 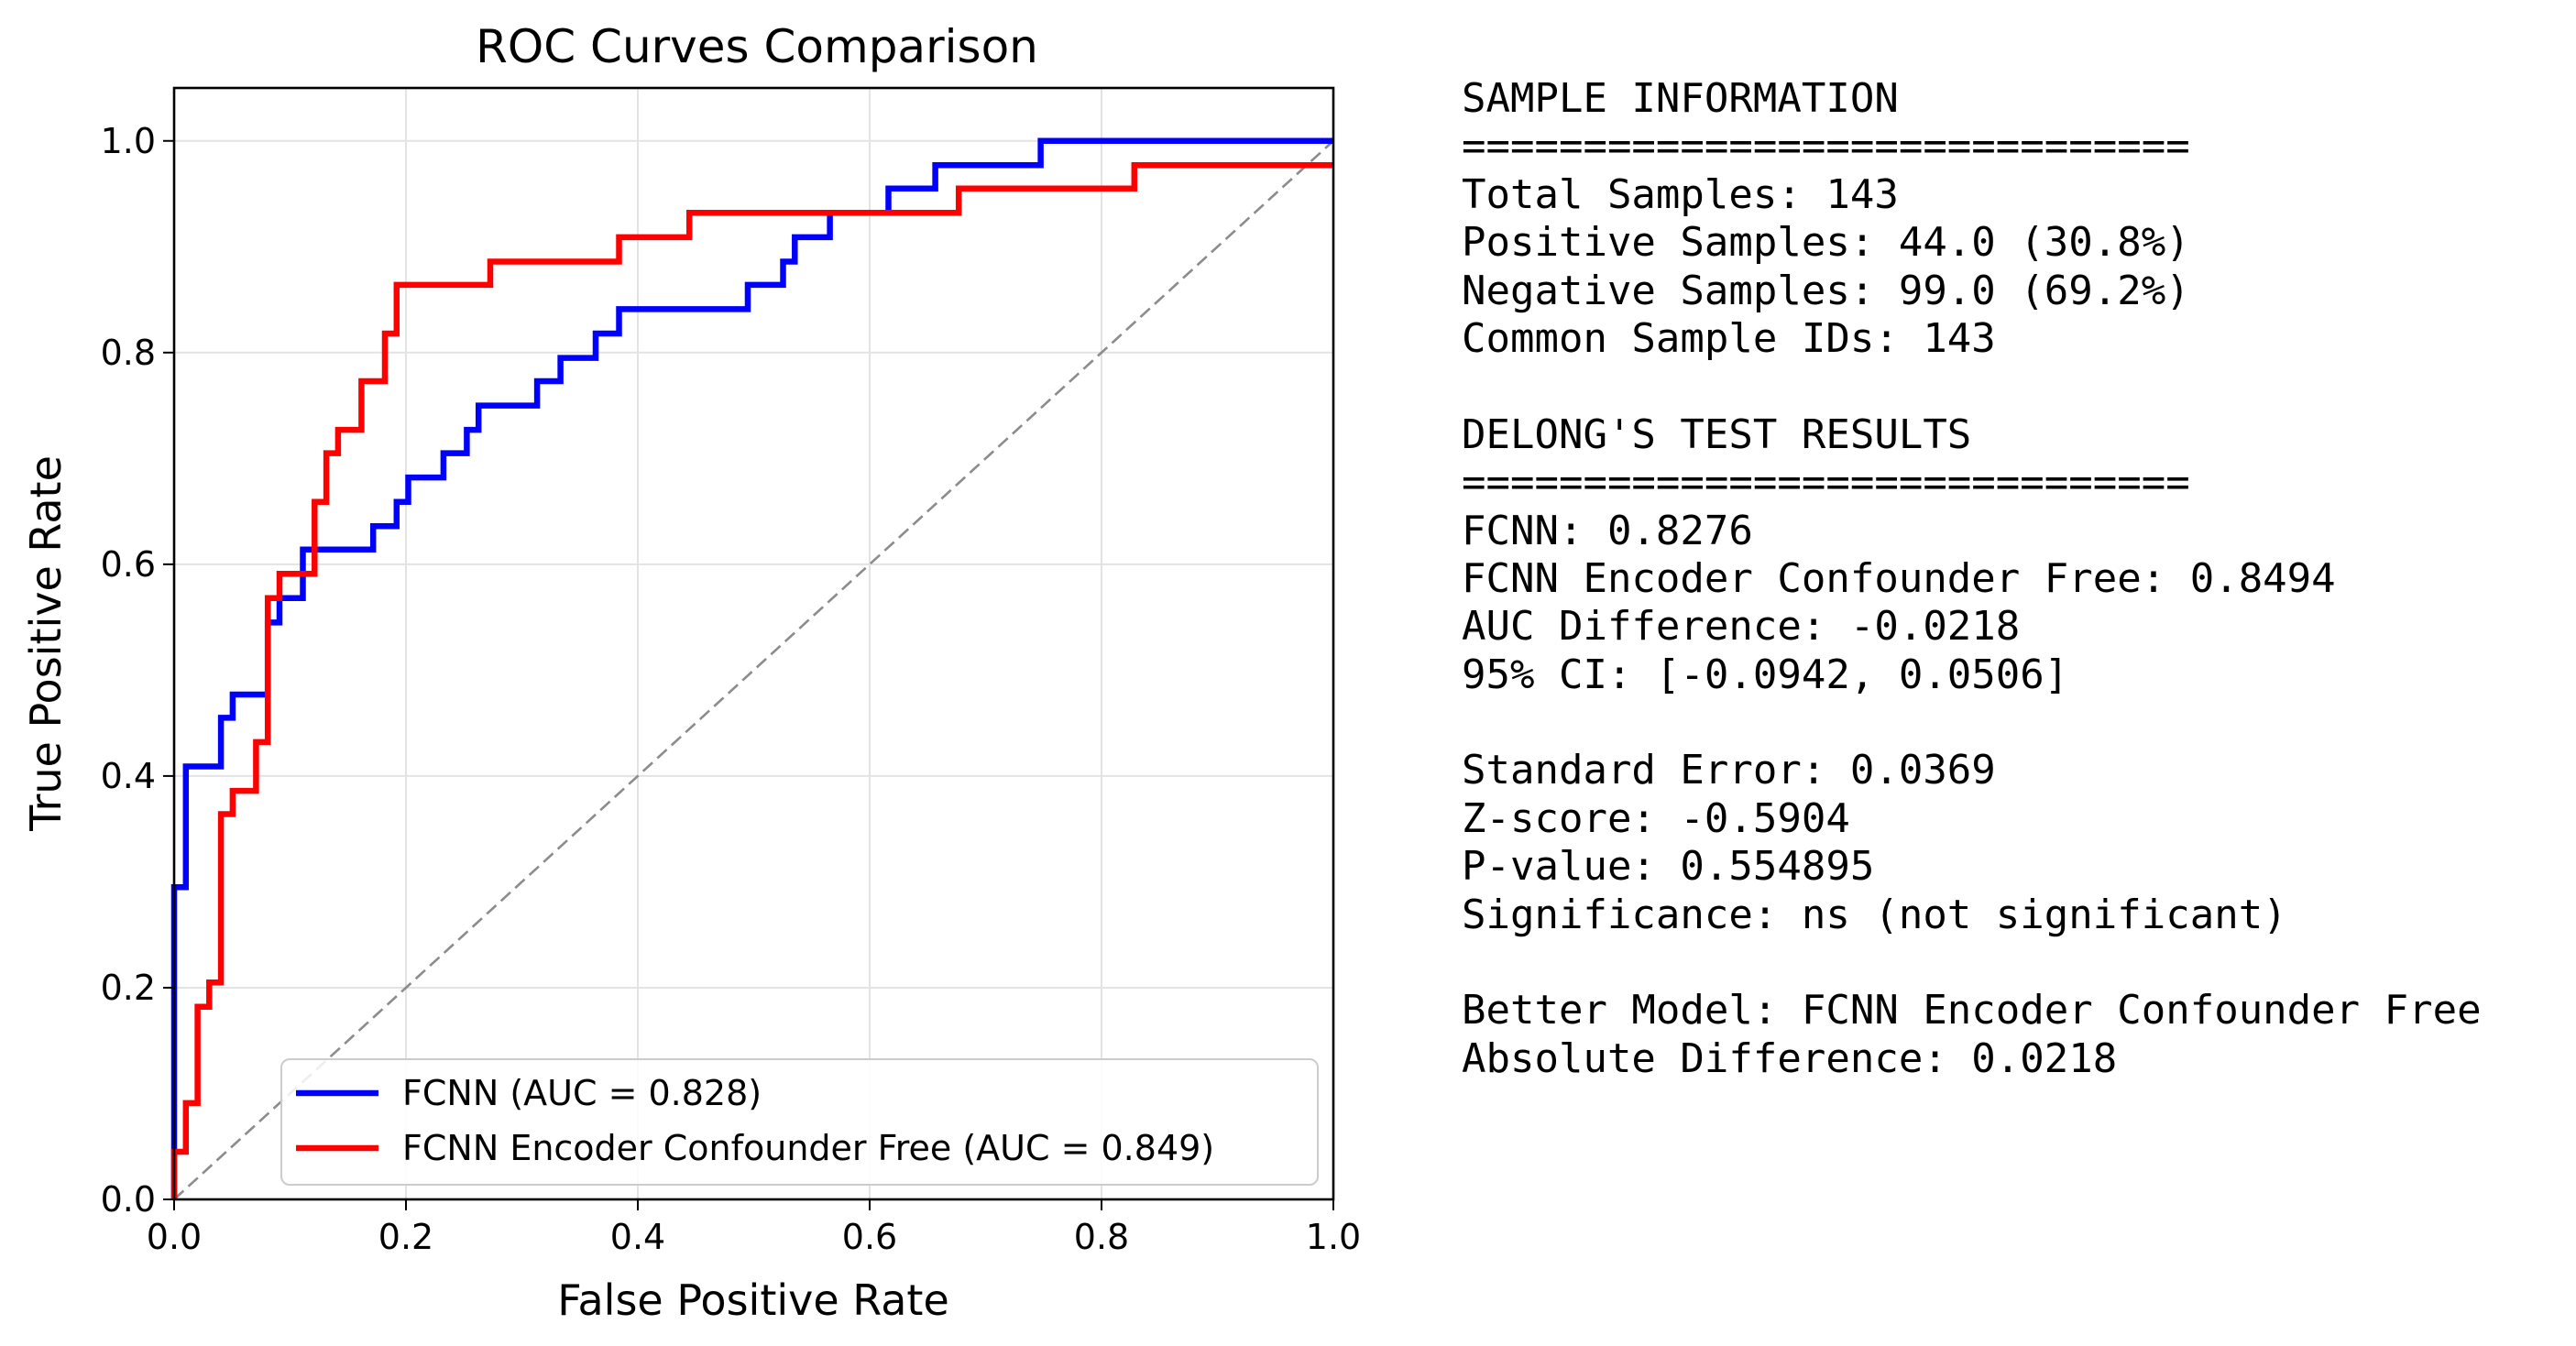 I want to click on stats-line: AUC Difference: -0.0218, so click(x=1741, y=627).